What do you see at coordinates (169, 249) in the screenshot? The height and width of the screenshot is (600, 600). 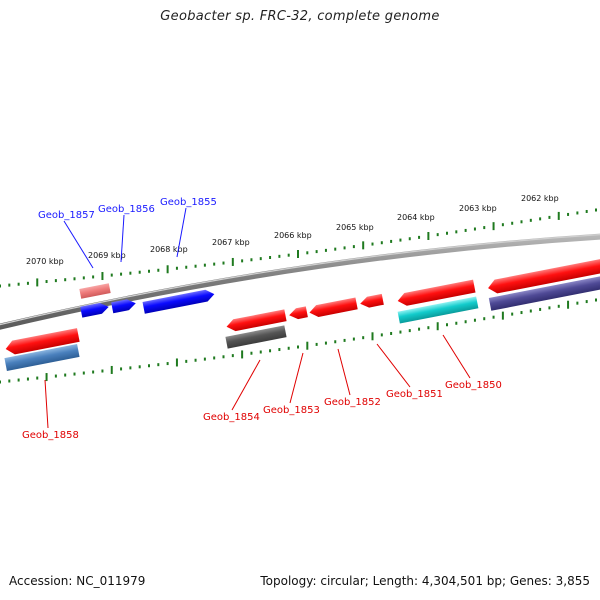 I see `scale-label-2: 2068 kbp` at bounding box center [169, 249].